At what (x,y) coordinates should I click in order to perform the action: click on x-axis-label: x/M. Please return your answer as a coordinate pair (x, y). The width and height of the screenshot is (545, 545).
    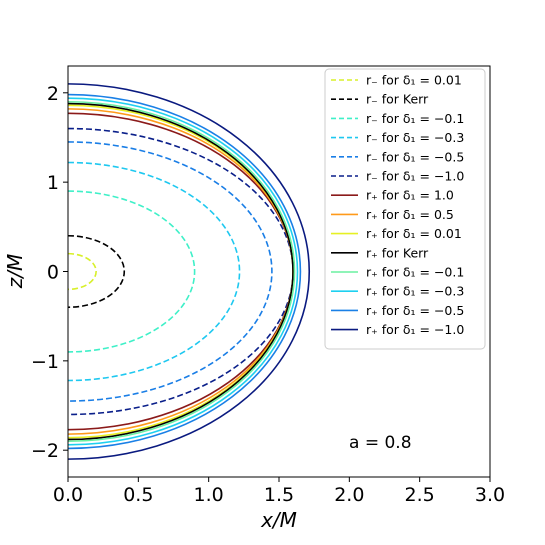
    Looking at the image, I should click on (278, 520).